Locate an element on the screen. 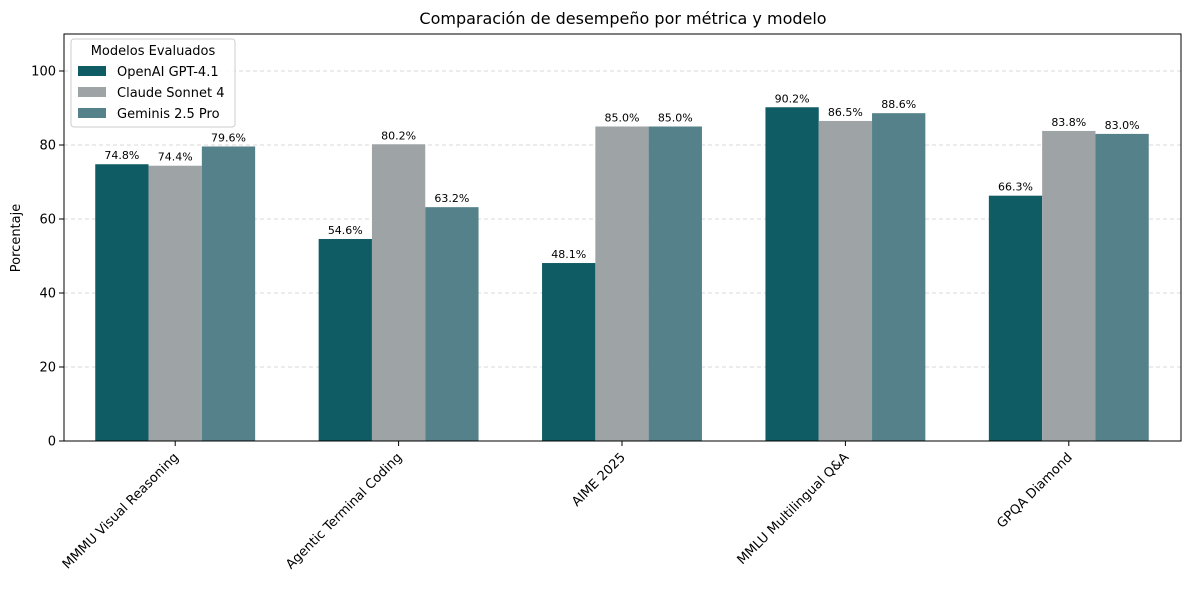 The width and height of the screenshot is (1189, 590). y-tick-label: 0 is located at coordinates (52, 442).